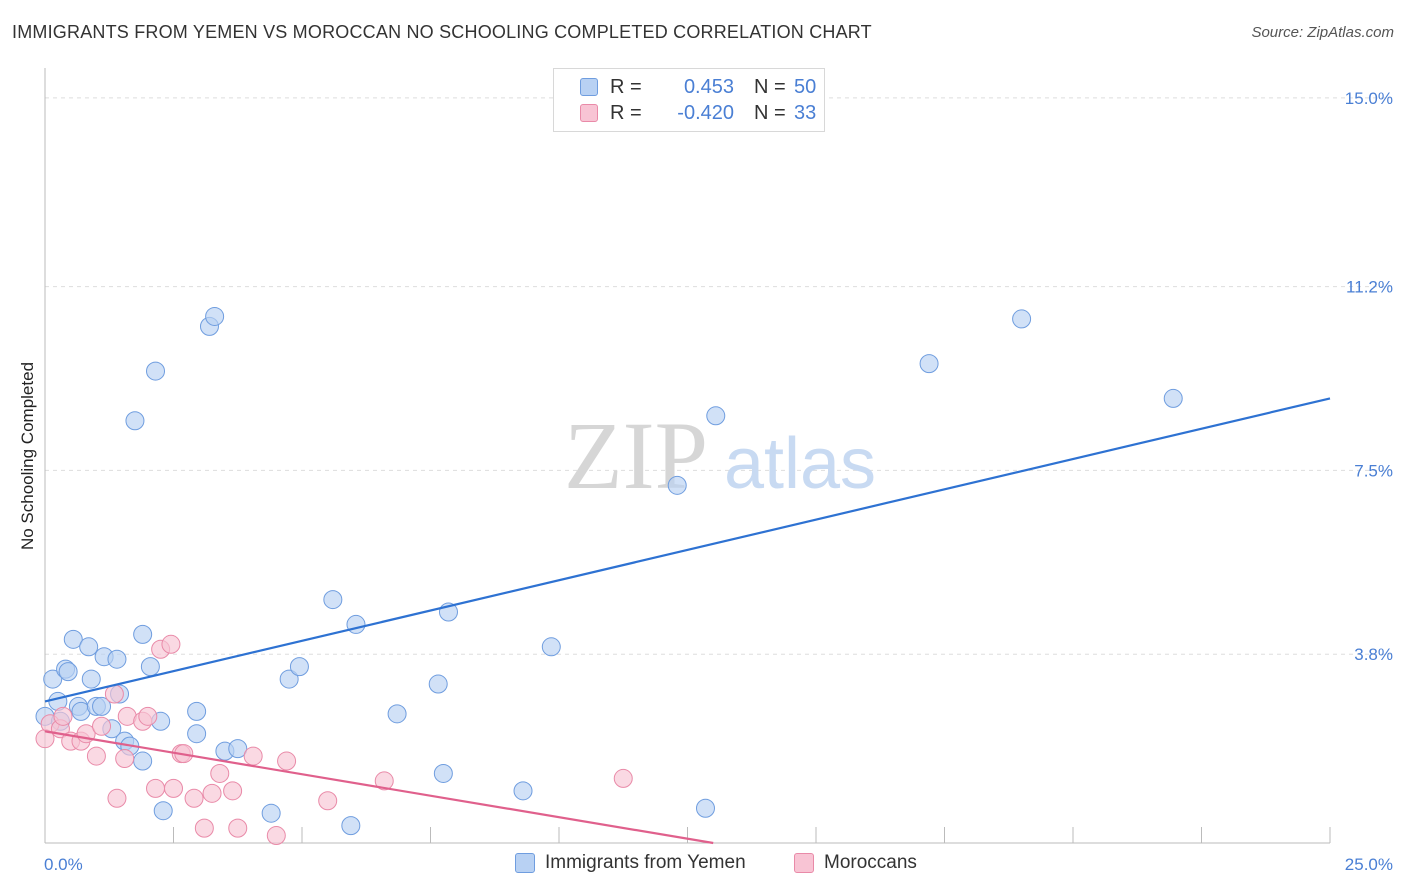  Describe the element at coordinates (804, 863) in the screenshot. I see `series-swatch-moroccans` at that location.